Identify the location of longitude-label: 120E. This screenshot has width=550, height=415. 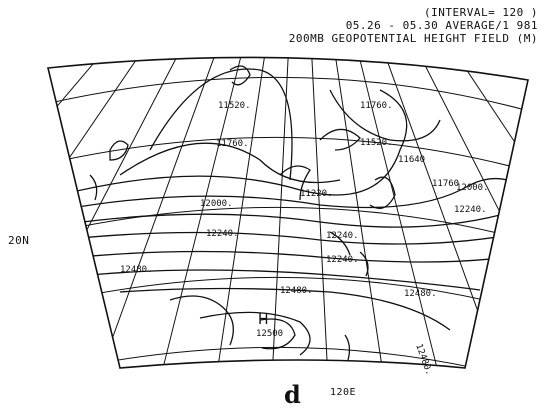
(343, 392).